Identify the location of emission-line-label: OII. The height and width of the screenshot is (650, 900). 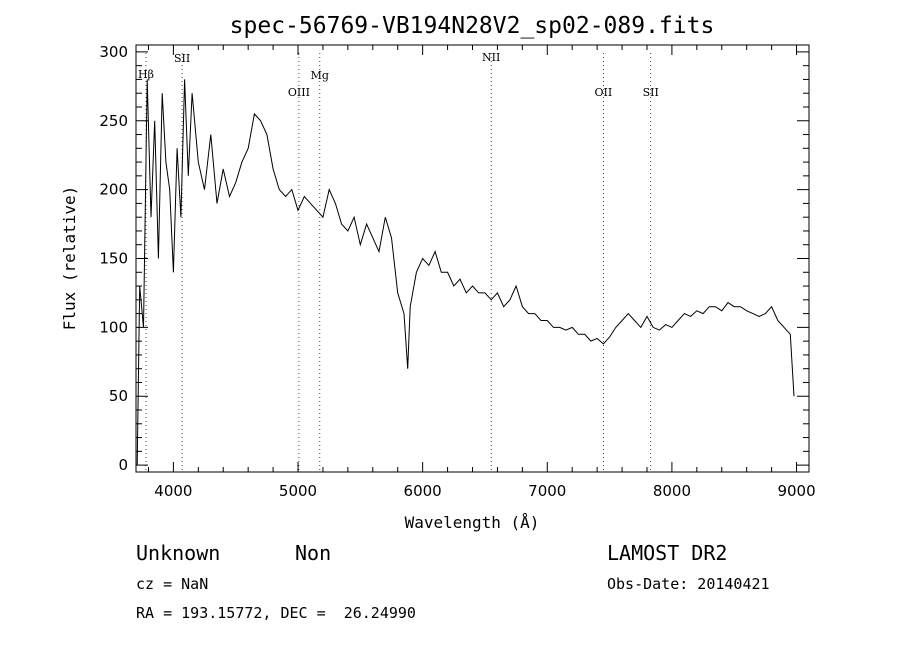
(604, 92).